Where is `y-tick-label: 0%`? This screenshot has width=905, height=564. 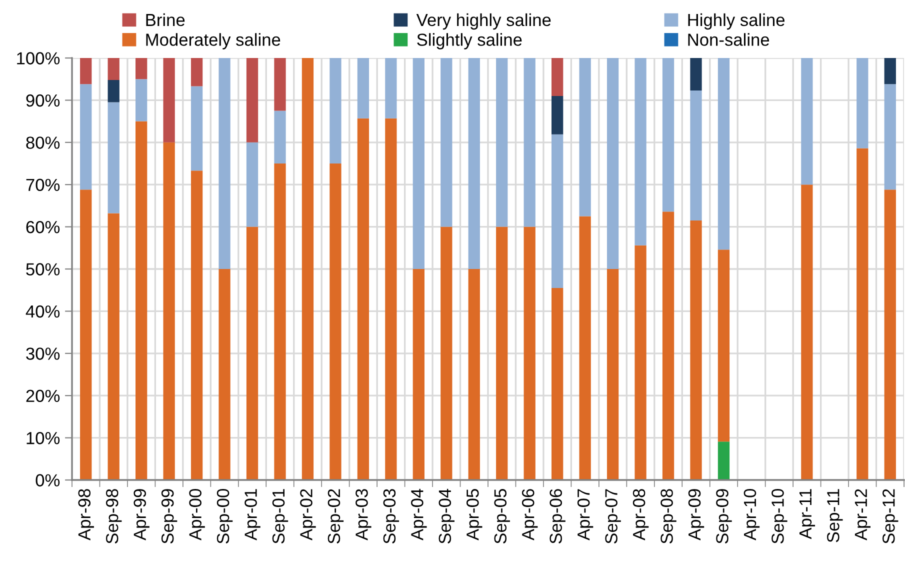
y-tick-label: 0% is located at coordinates (48, 480).